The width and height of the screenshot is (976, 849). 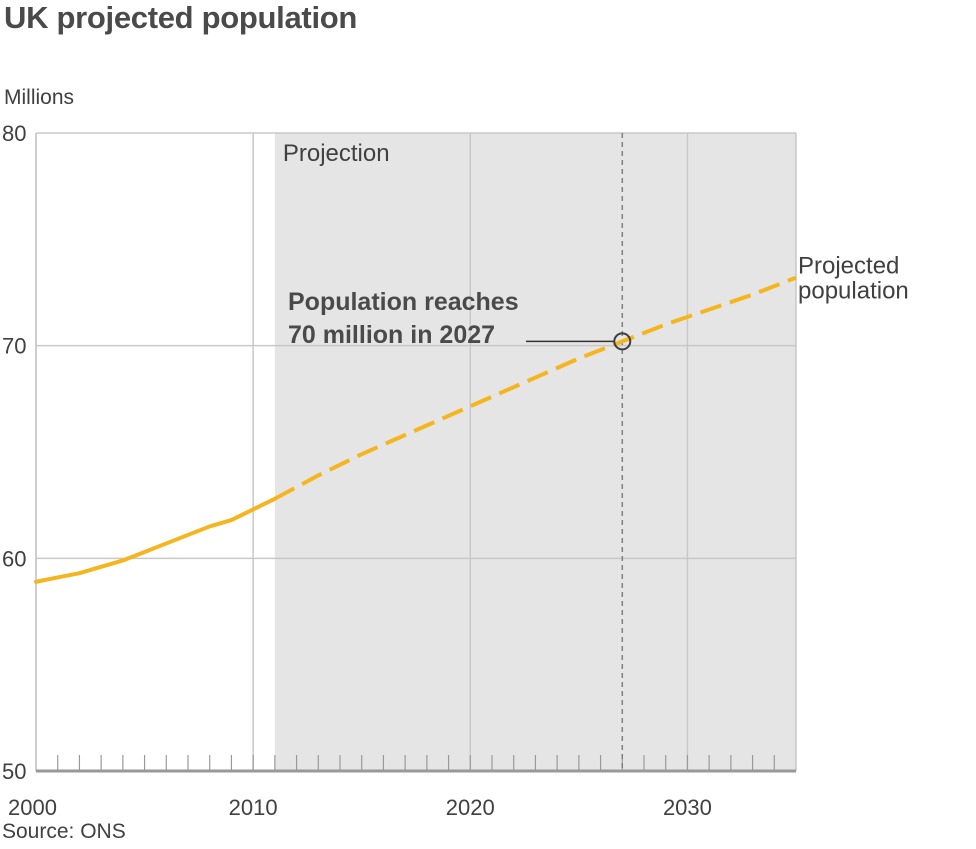 I want to click on source-note: Source: ONS, so click(x=64, y=831).